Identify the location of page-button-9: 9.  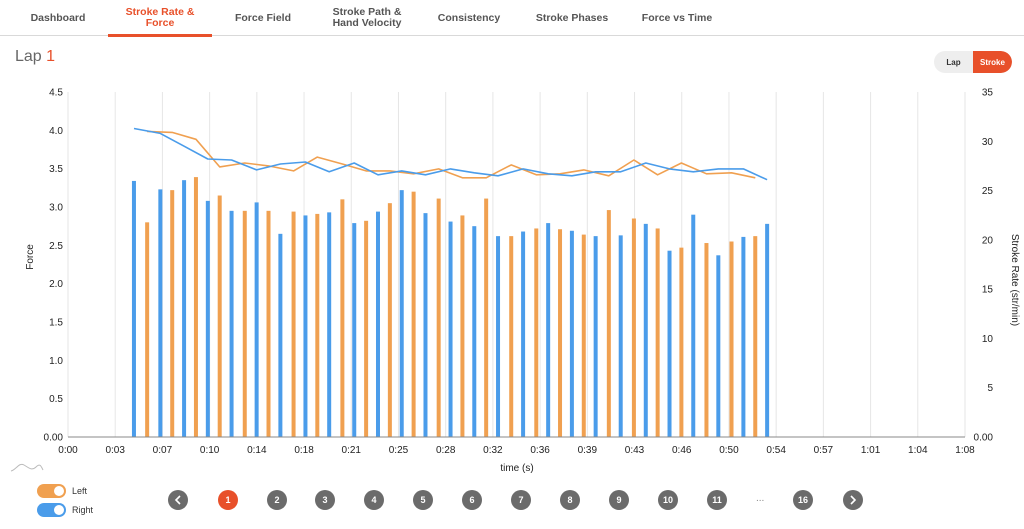
(619, 500).